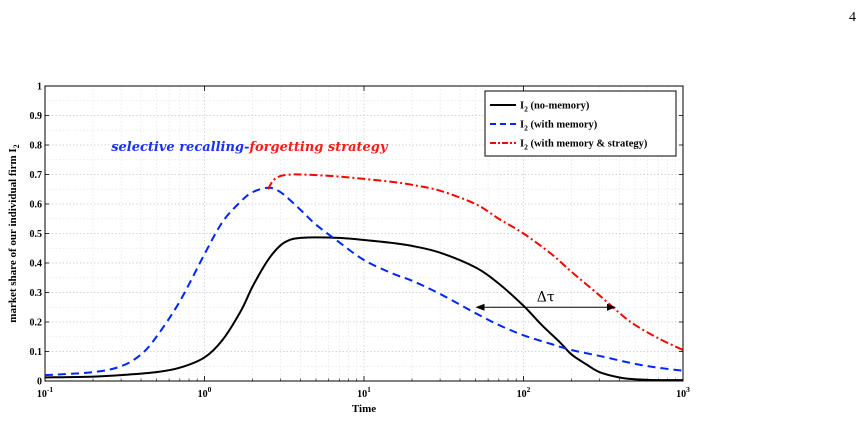 This screenshot has height=424, width=866. I want to click on x-tick-label: 10², so click(524, 392).